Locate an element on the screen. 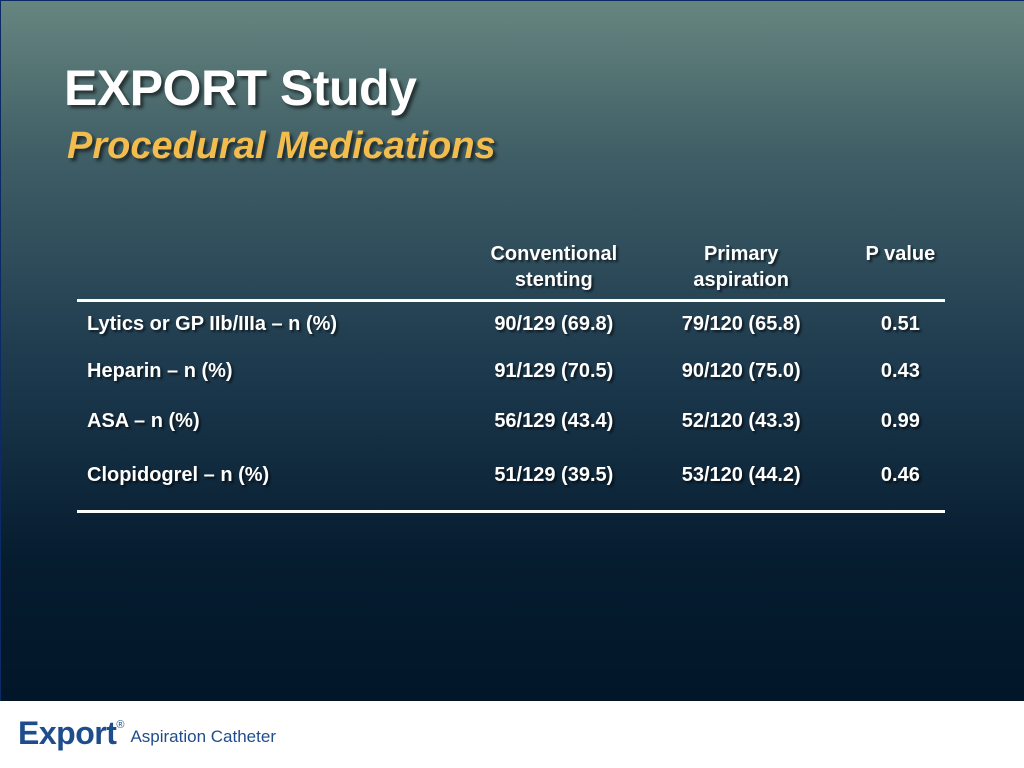 The image size is (1024, 768). logo-wordmark: Export is located at coordinates (67, 733).